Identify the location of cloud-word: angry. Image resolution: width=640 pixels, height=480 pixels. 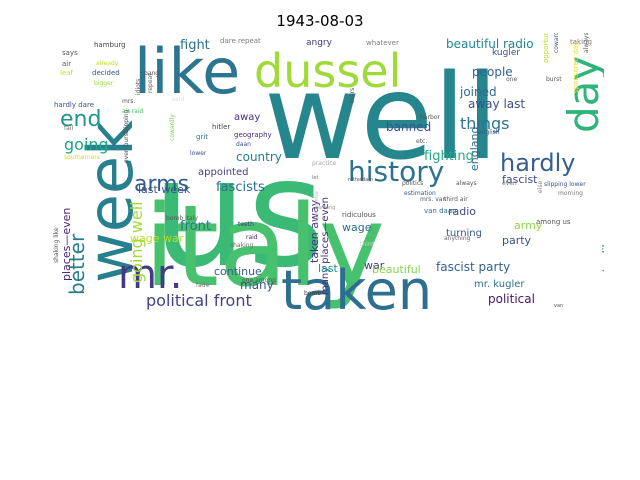
(319, 43).